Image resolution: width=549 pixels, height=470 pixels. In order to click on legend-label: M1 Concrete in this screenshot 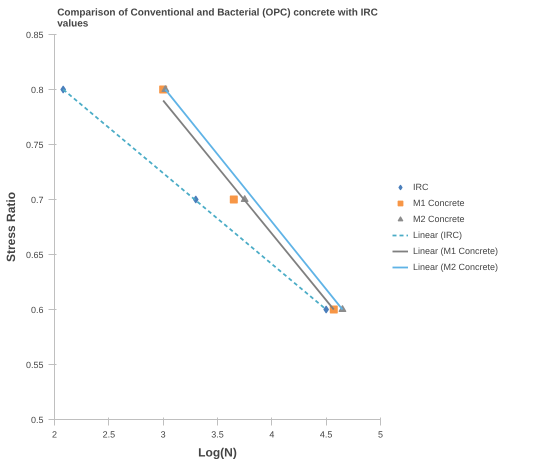, I will do `click(439, 202)`.